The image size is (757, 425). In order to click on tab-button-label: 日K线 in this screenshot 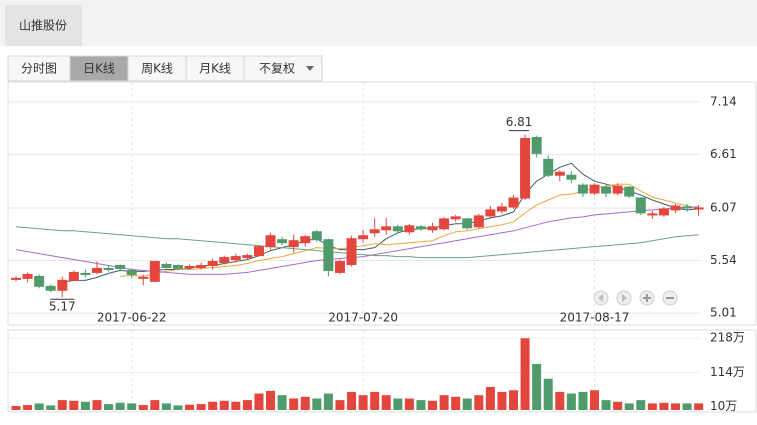, I will do `click(99, 69)`.